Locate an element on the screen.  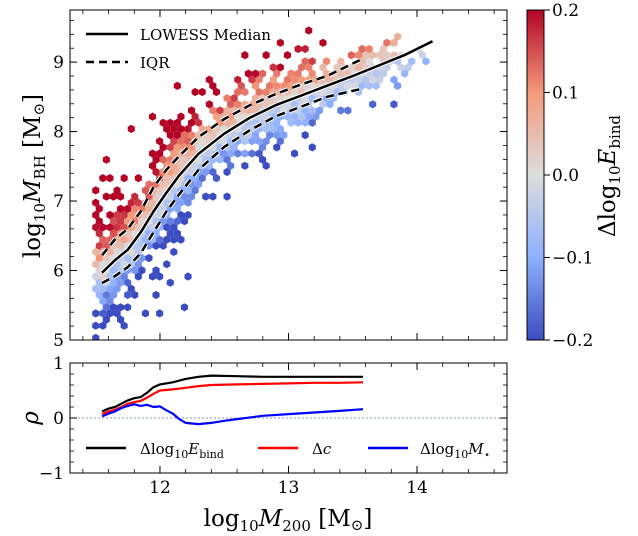
legend-label-c: Δc is located at coordinates (322, 449).